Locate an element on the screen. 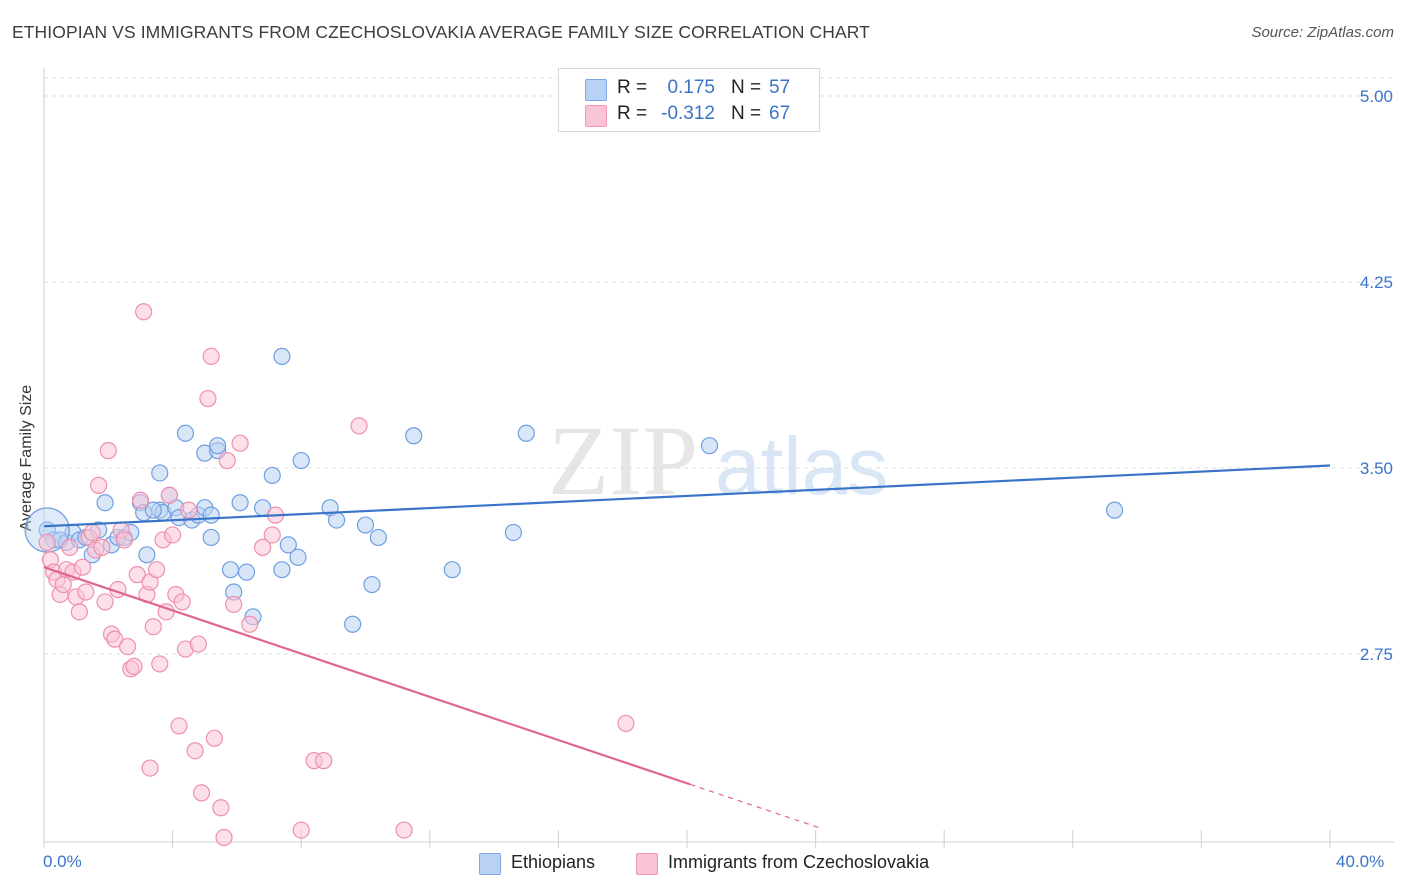 The height and width of the screenshot is (892, 1406). y-tick-label: 3.50 is located at coordinates (1376, 468).